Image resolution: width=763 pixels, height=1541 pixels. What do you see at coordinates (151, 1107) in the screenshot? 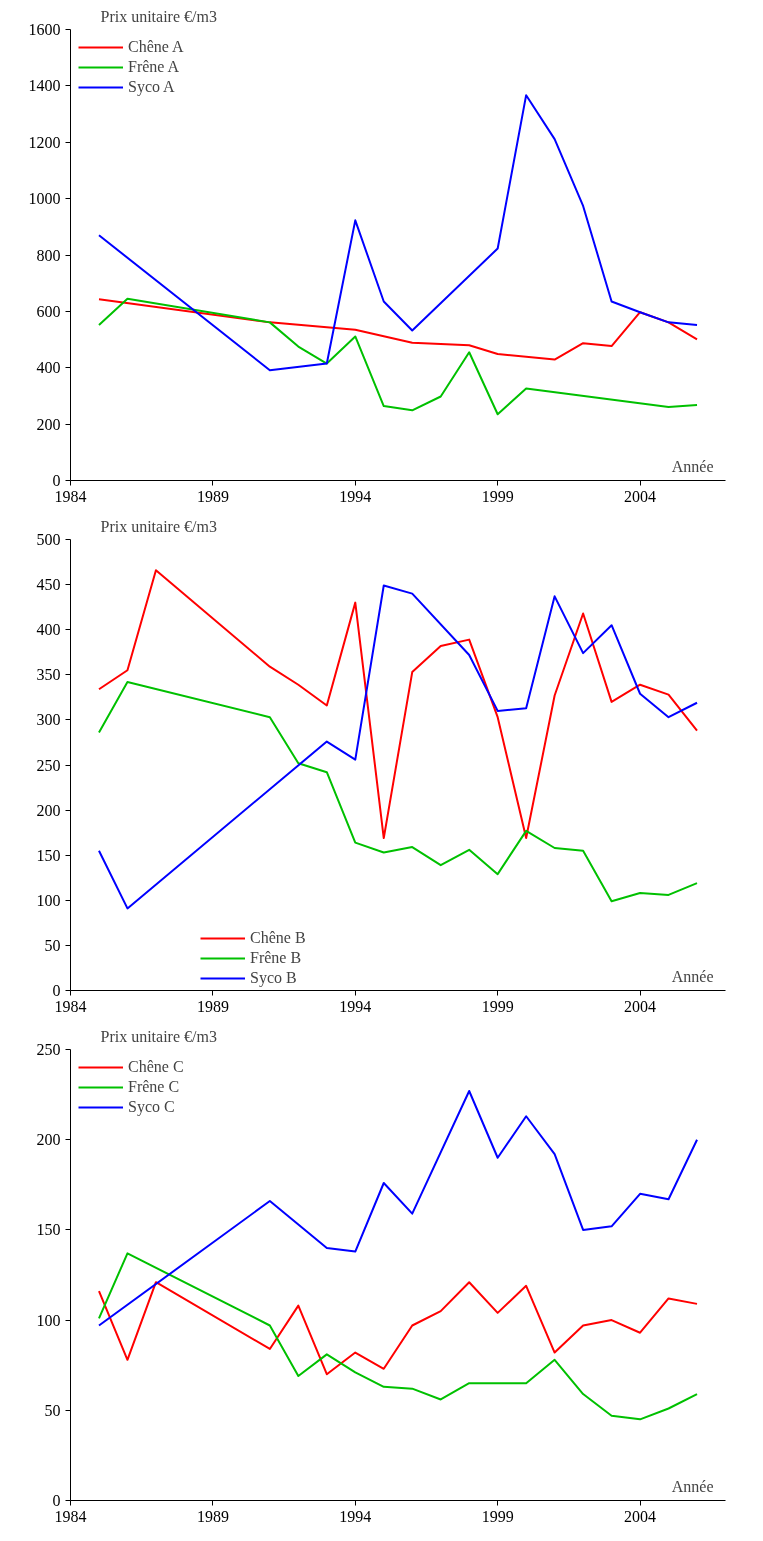
I see `legend-label: Syco C` at bounding box center [151, 1107].